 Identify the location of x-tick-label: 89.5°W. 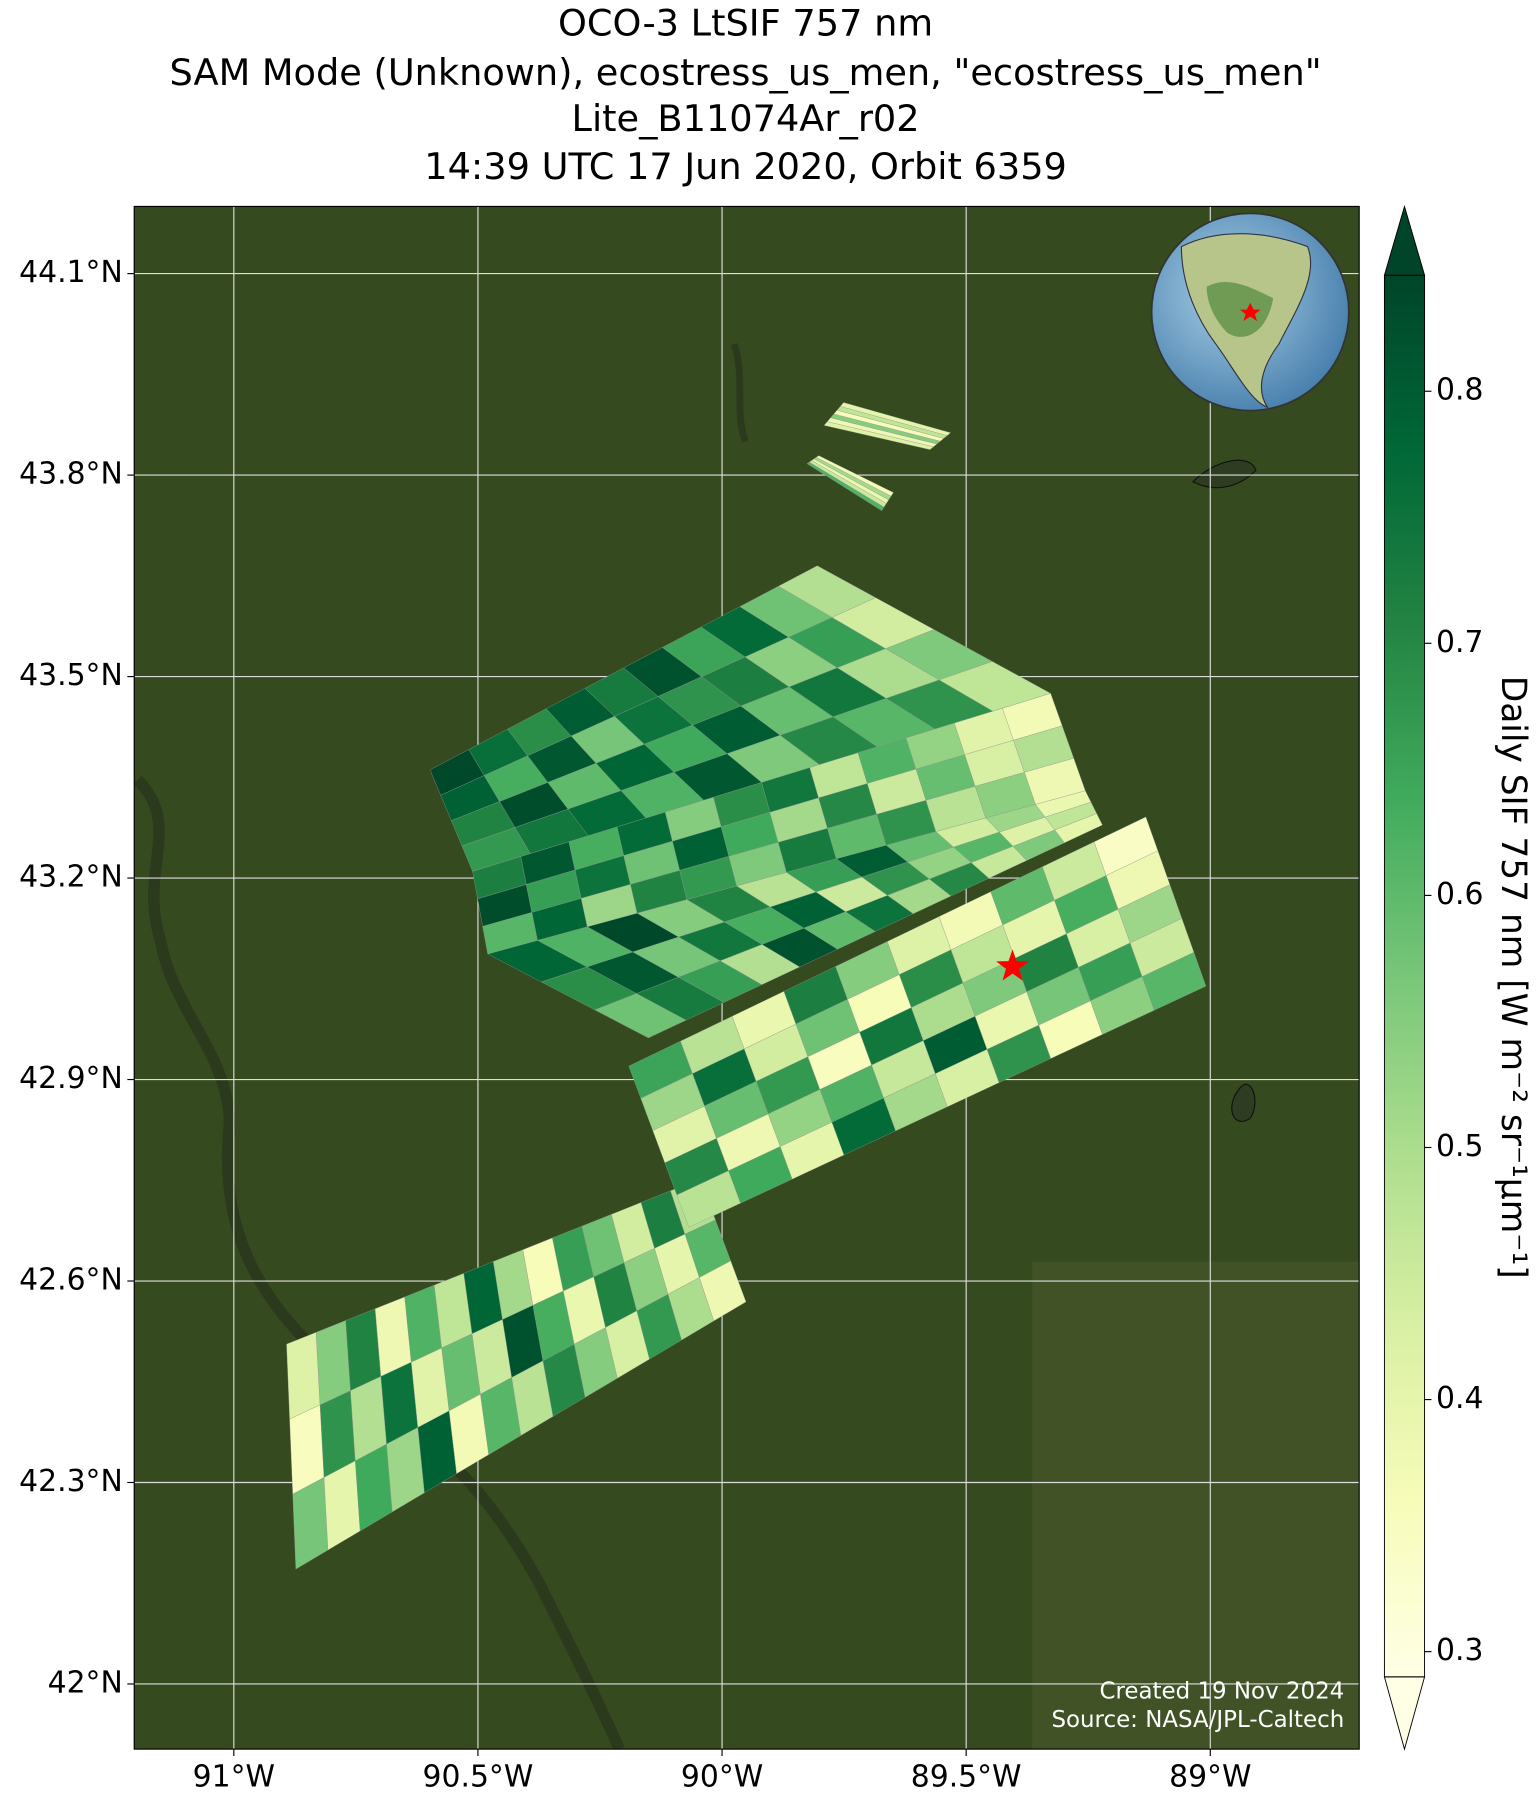
(966, 1776).